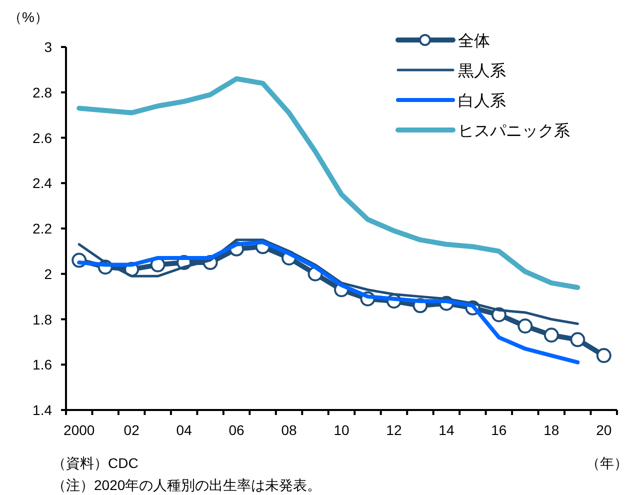  I want to click on y-tick-label: 1.8, so click(42, 319).